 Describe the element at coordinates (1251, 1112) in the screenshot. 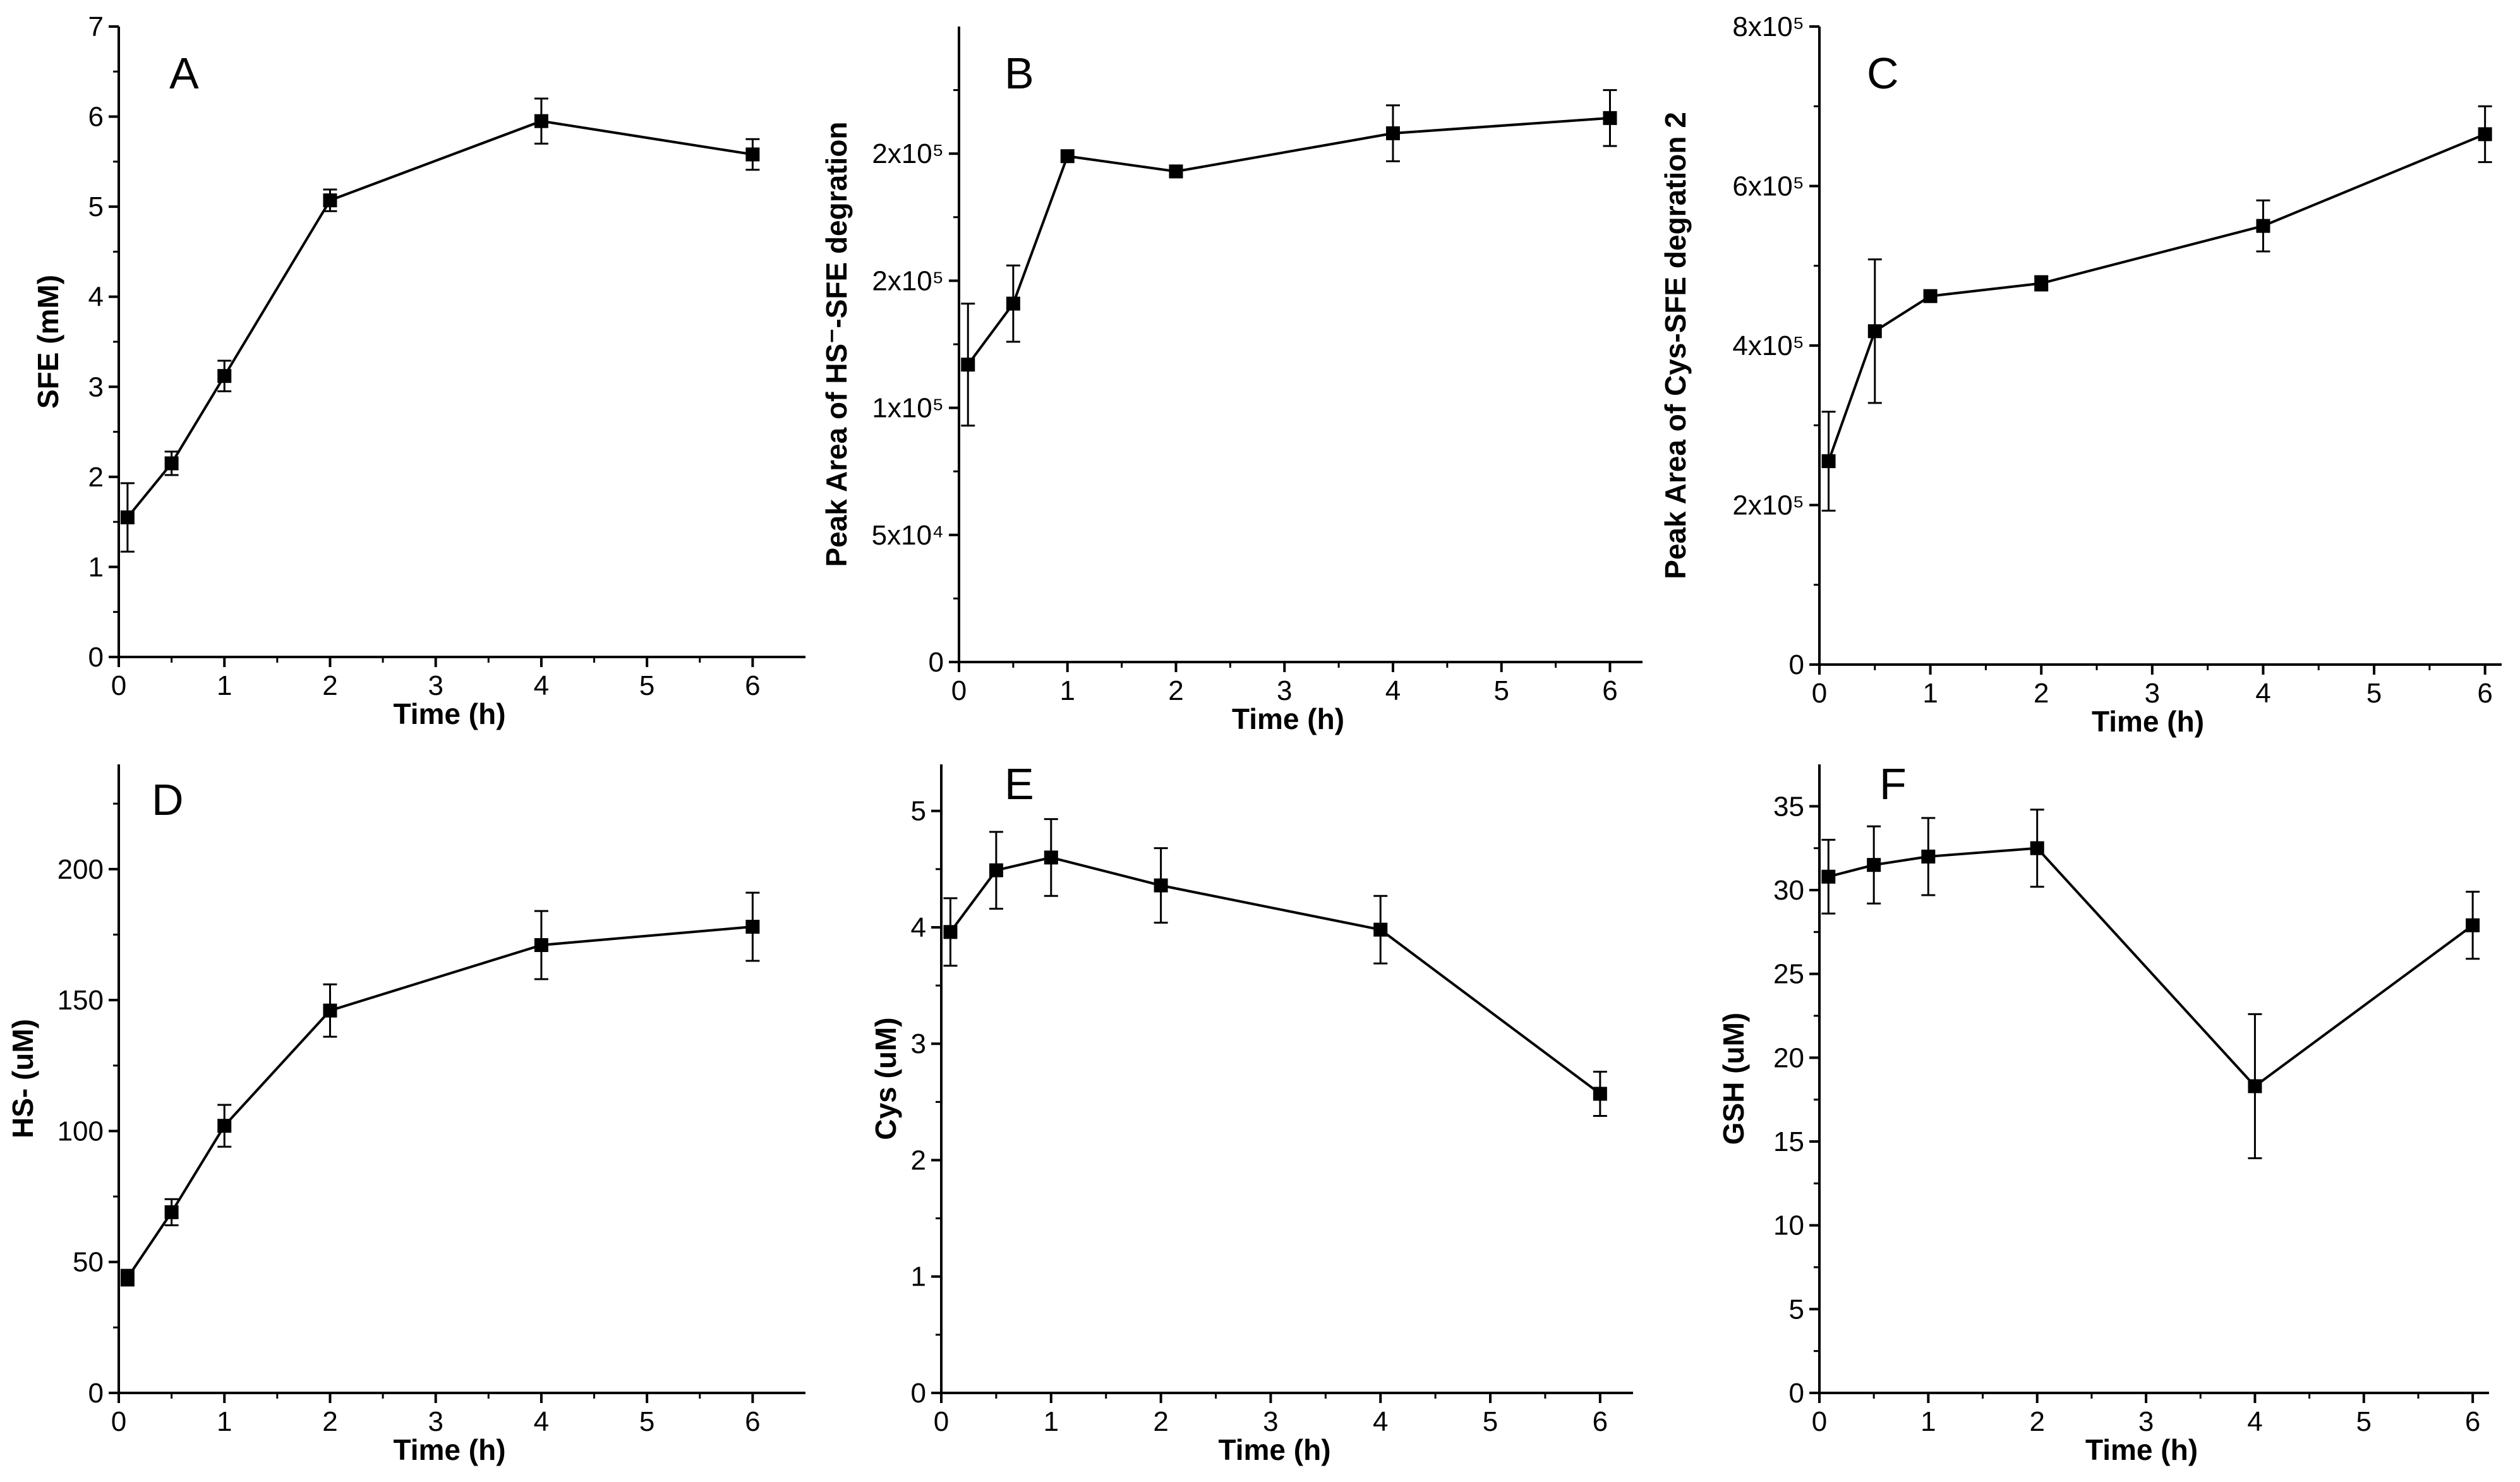

I see `chart-panel-e: 0 1 2 3 4 5 6 0 1 2 3 4 5 Time (h) Cys (uM) E` at that location.